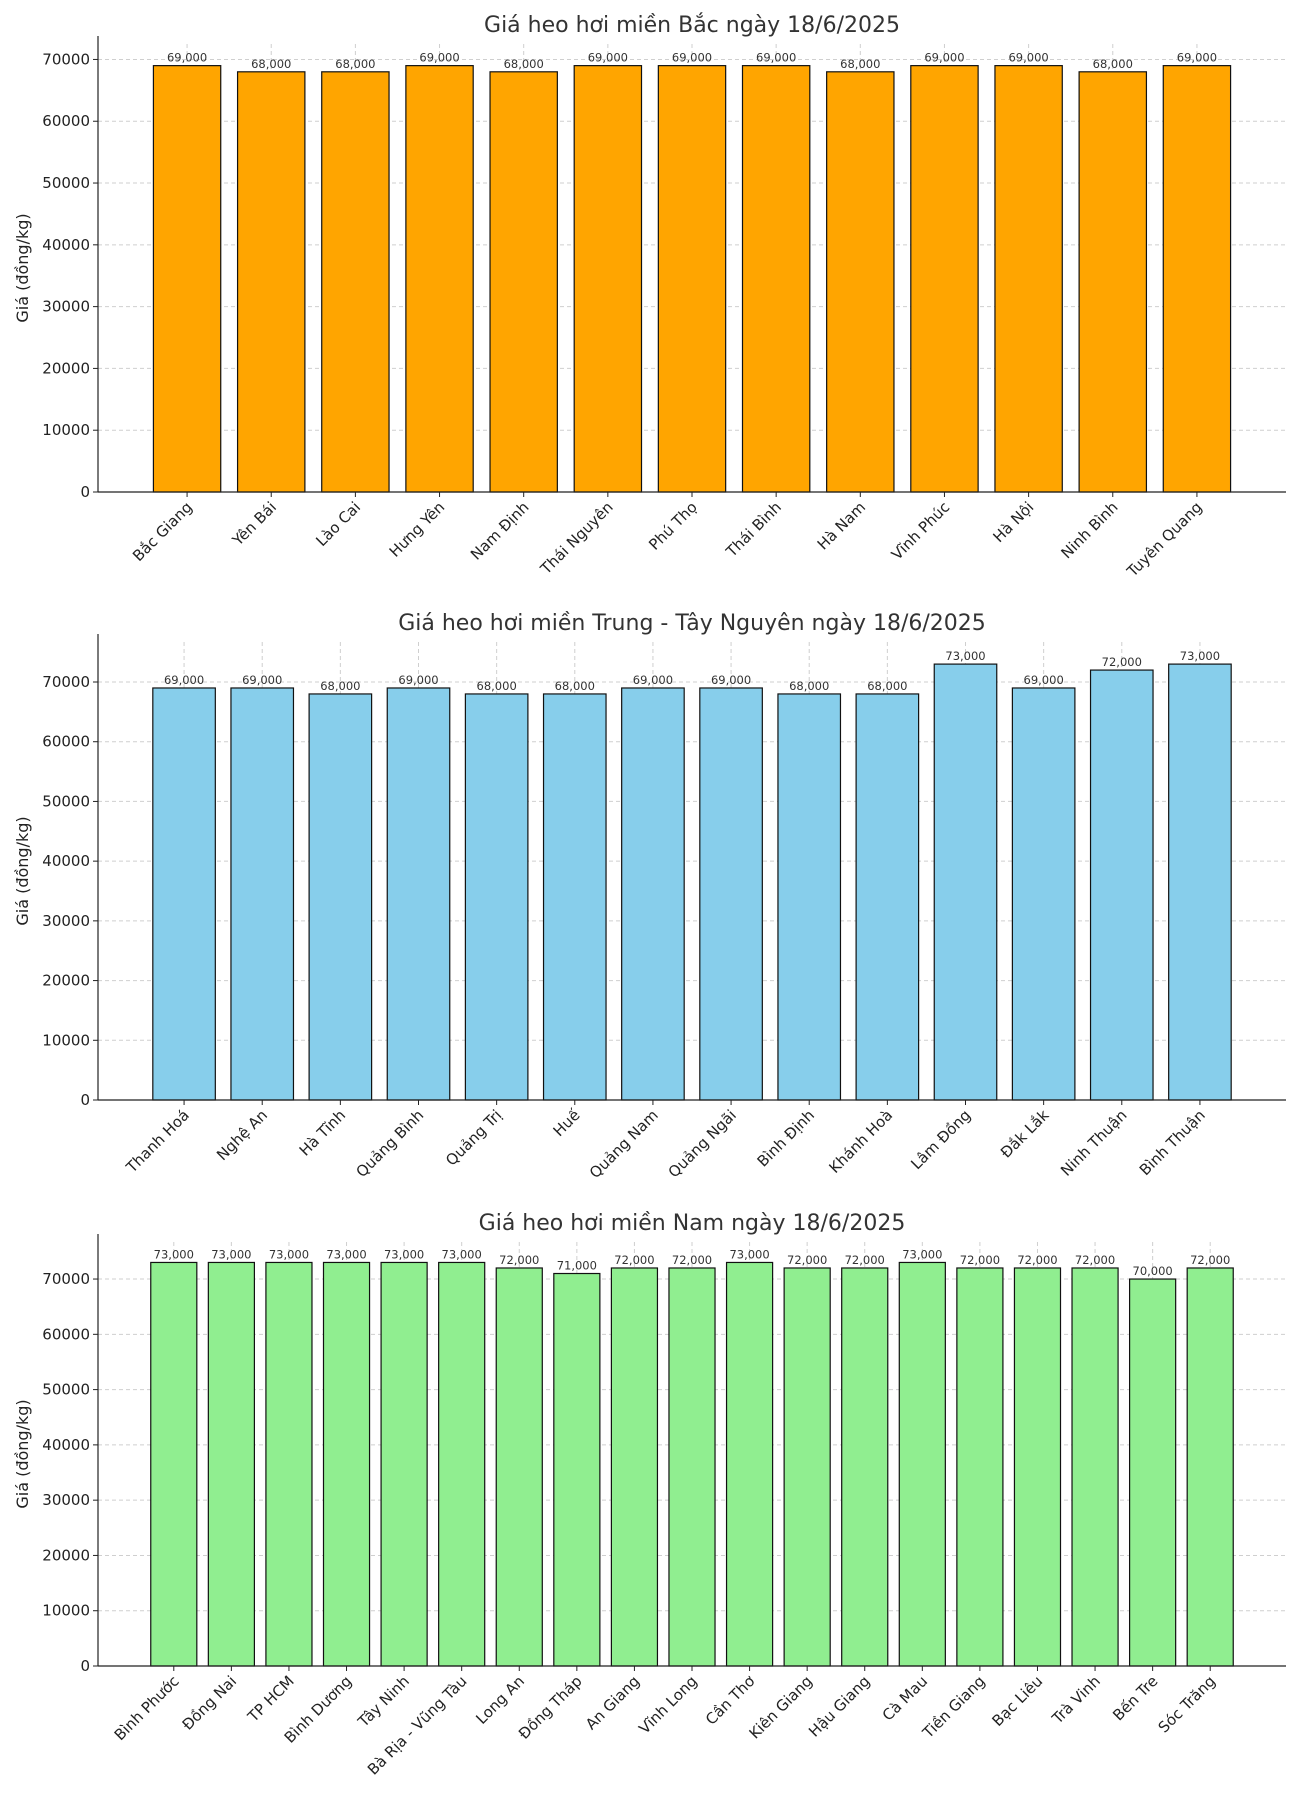 The width and height of the screenshot is (1300, 1800). Describe the element at coordinates (1089, 530) in the screenshot. I see `x-tick-label: Ninh Bình` at that location.